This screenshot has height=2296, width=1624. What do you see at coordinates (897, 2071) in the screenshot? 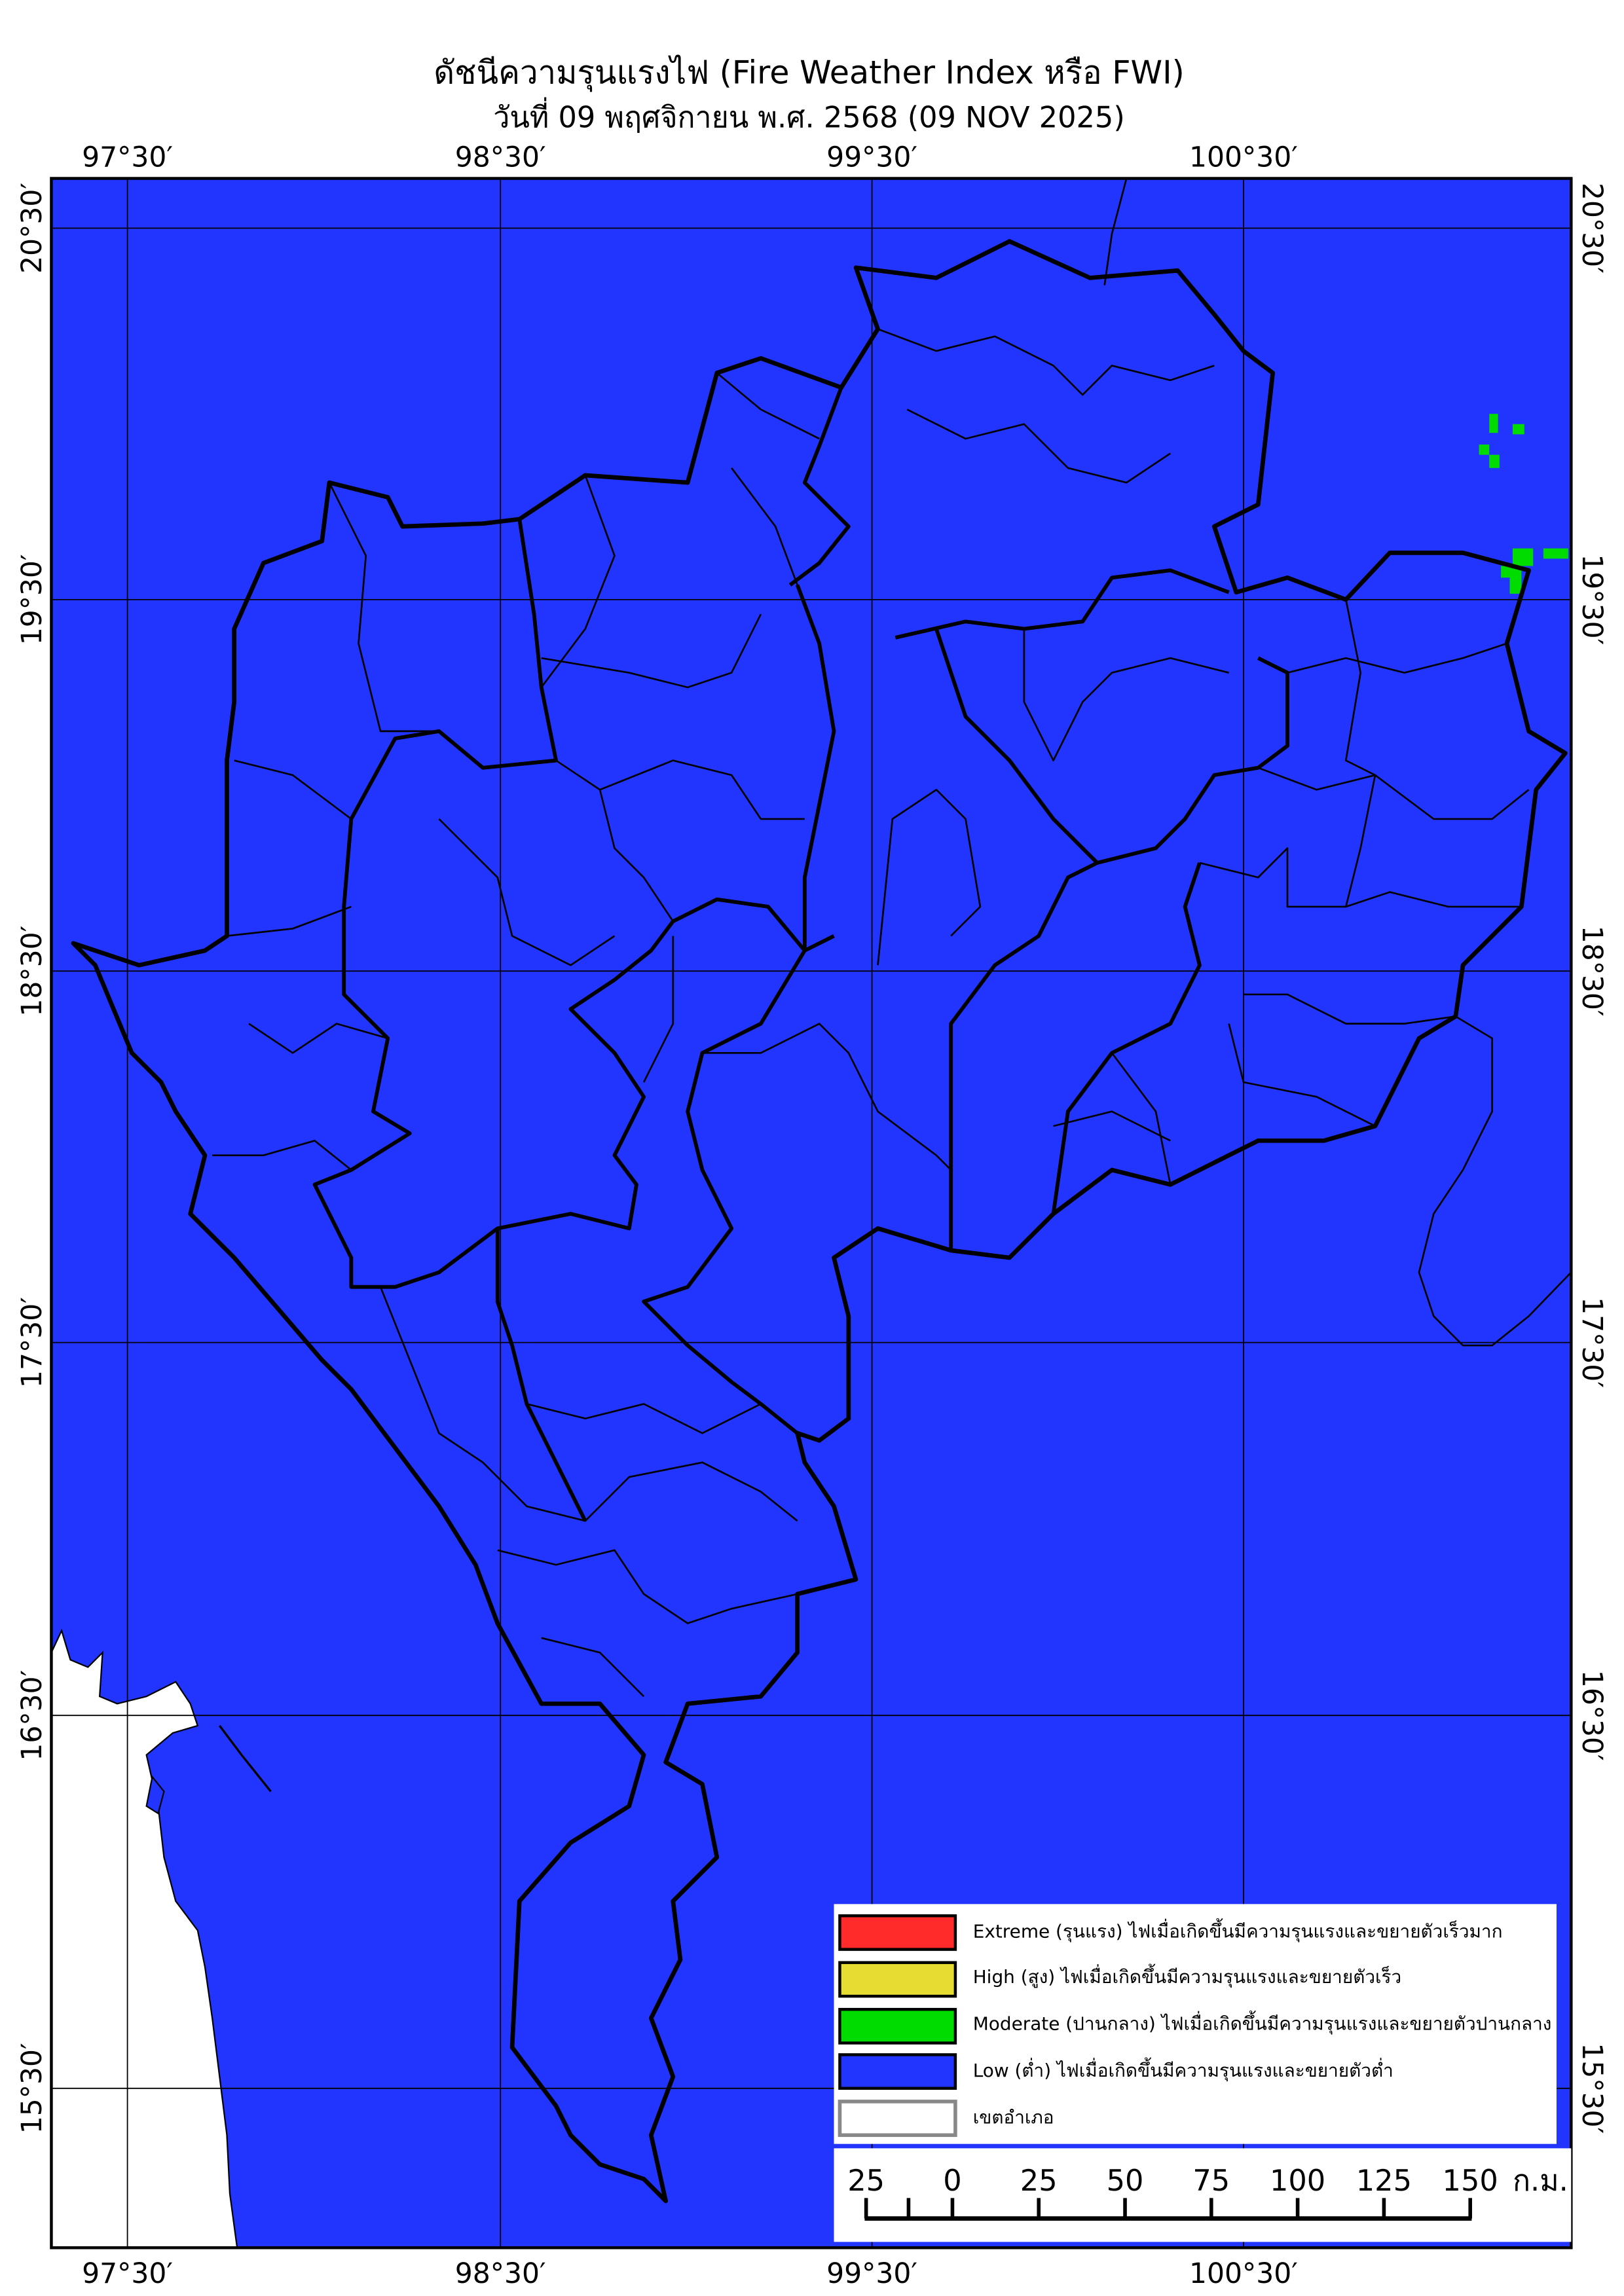
I see `legend-swatch-low` at bounding box center [897, 2071].